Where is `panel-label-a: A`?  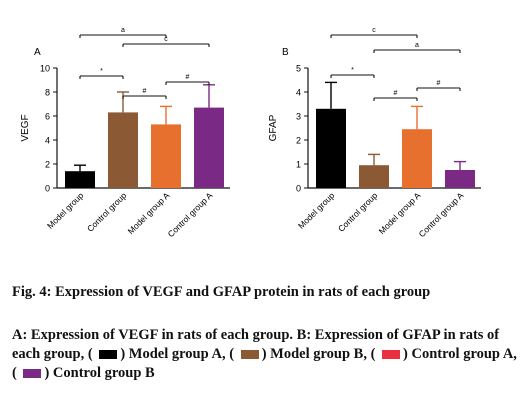 panel-label-a: A is located at coordinates (37, 52).